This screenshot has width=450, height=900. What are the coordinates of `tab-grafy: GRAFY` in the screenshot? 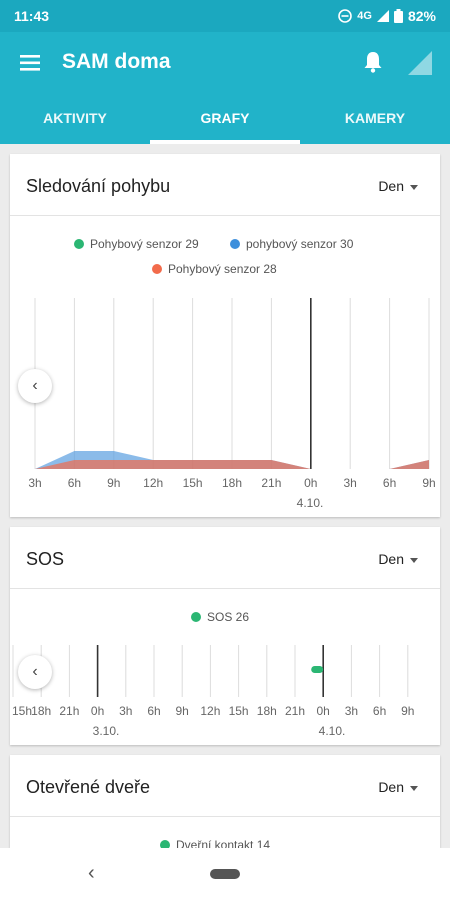 It's located at (225, 119).